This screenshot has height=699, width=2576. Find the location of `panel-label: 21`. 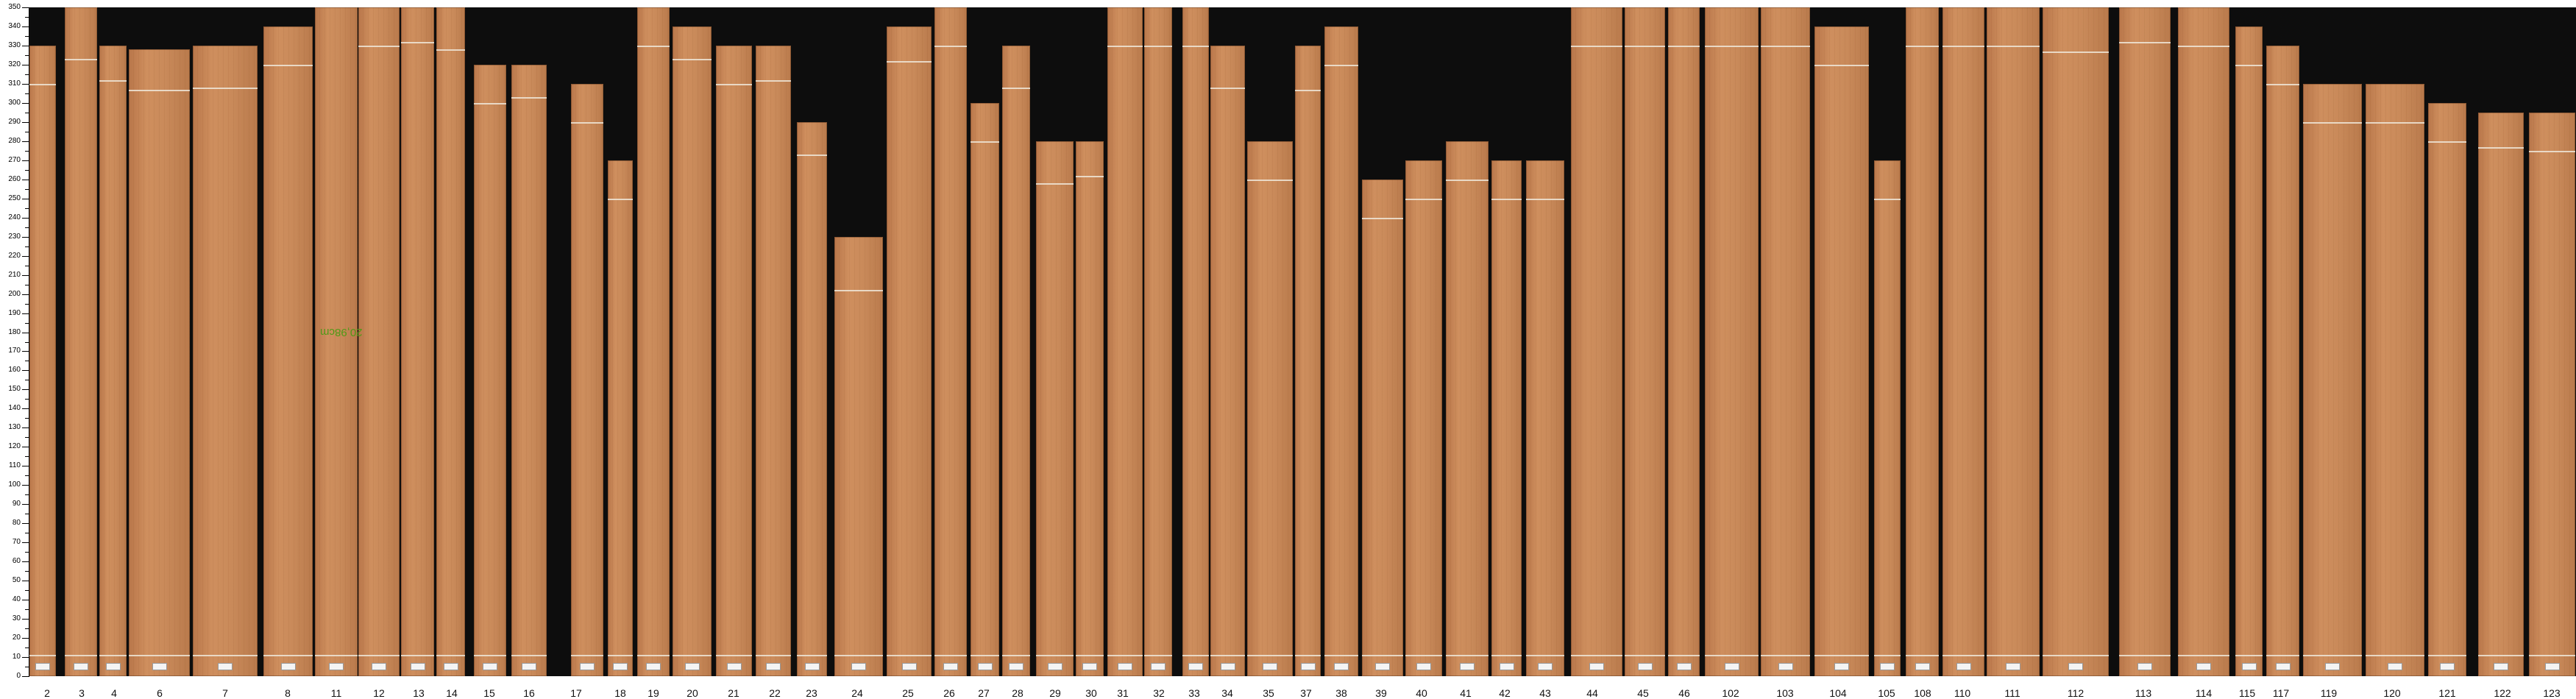

panel-label: 21 is located at coordinates (733, 693).